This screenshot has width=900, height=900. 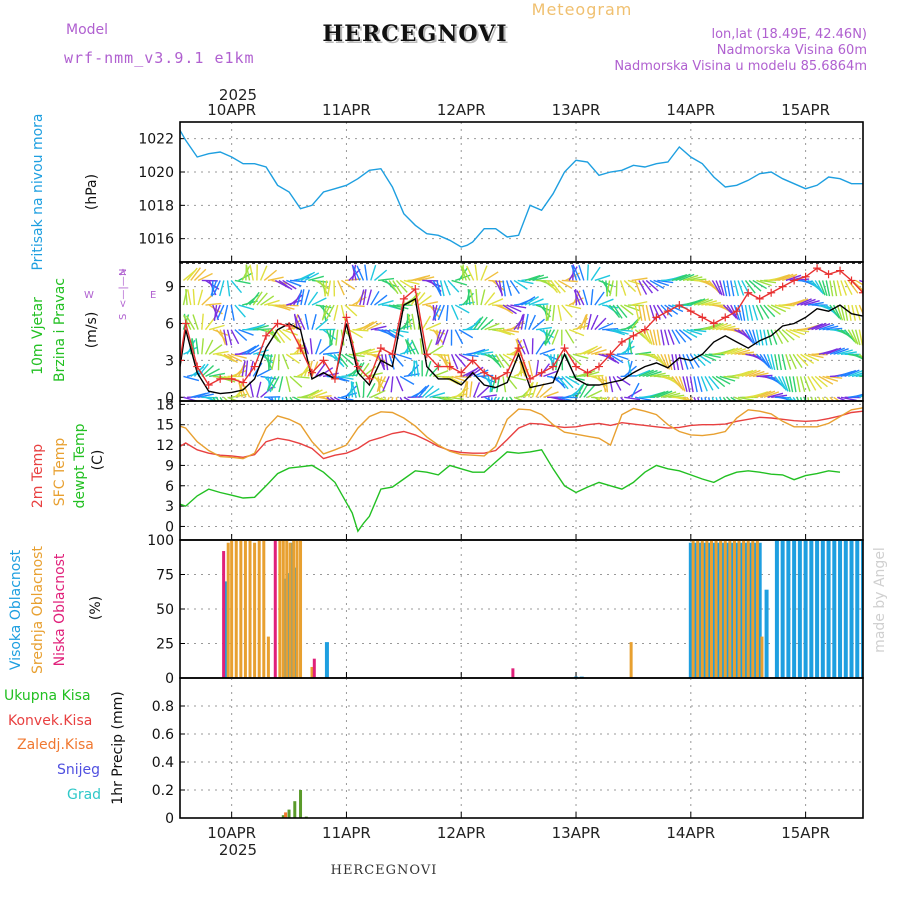 I want to click on bottom-date-label: 13APR, so click(x=576, y=833).